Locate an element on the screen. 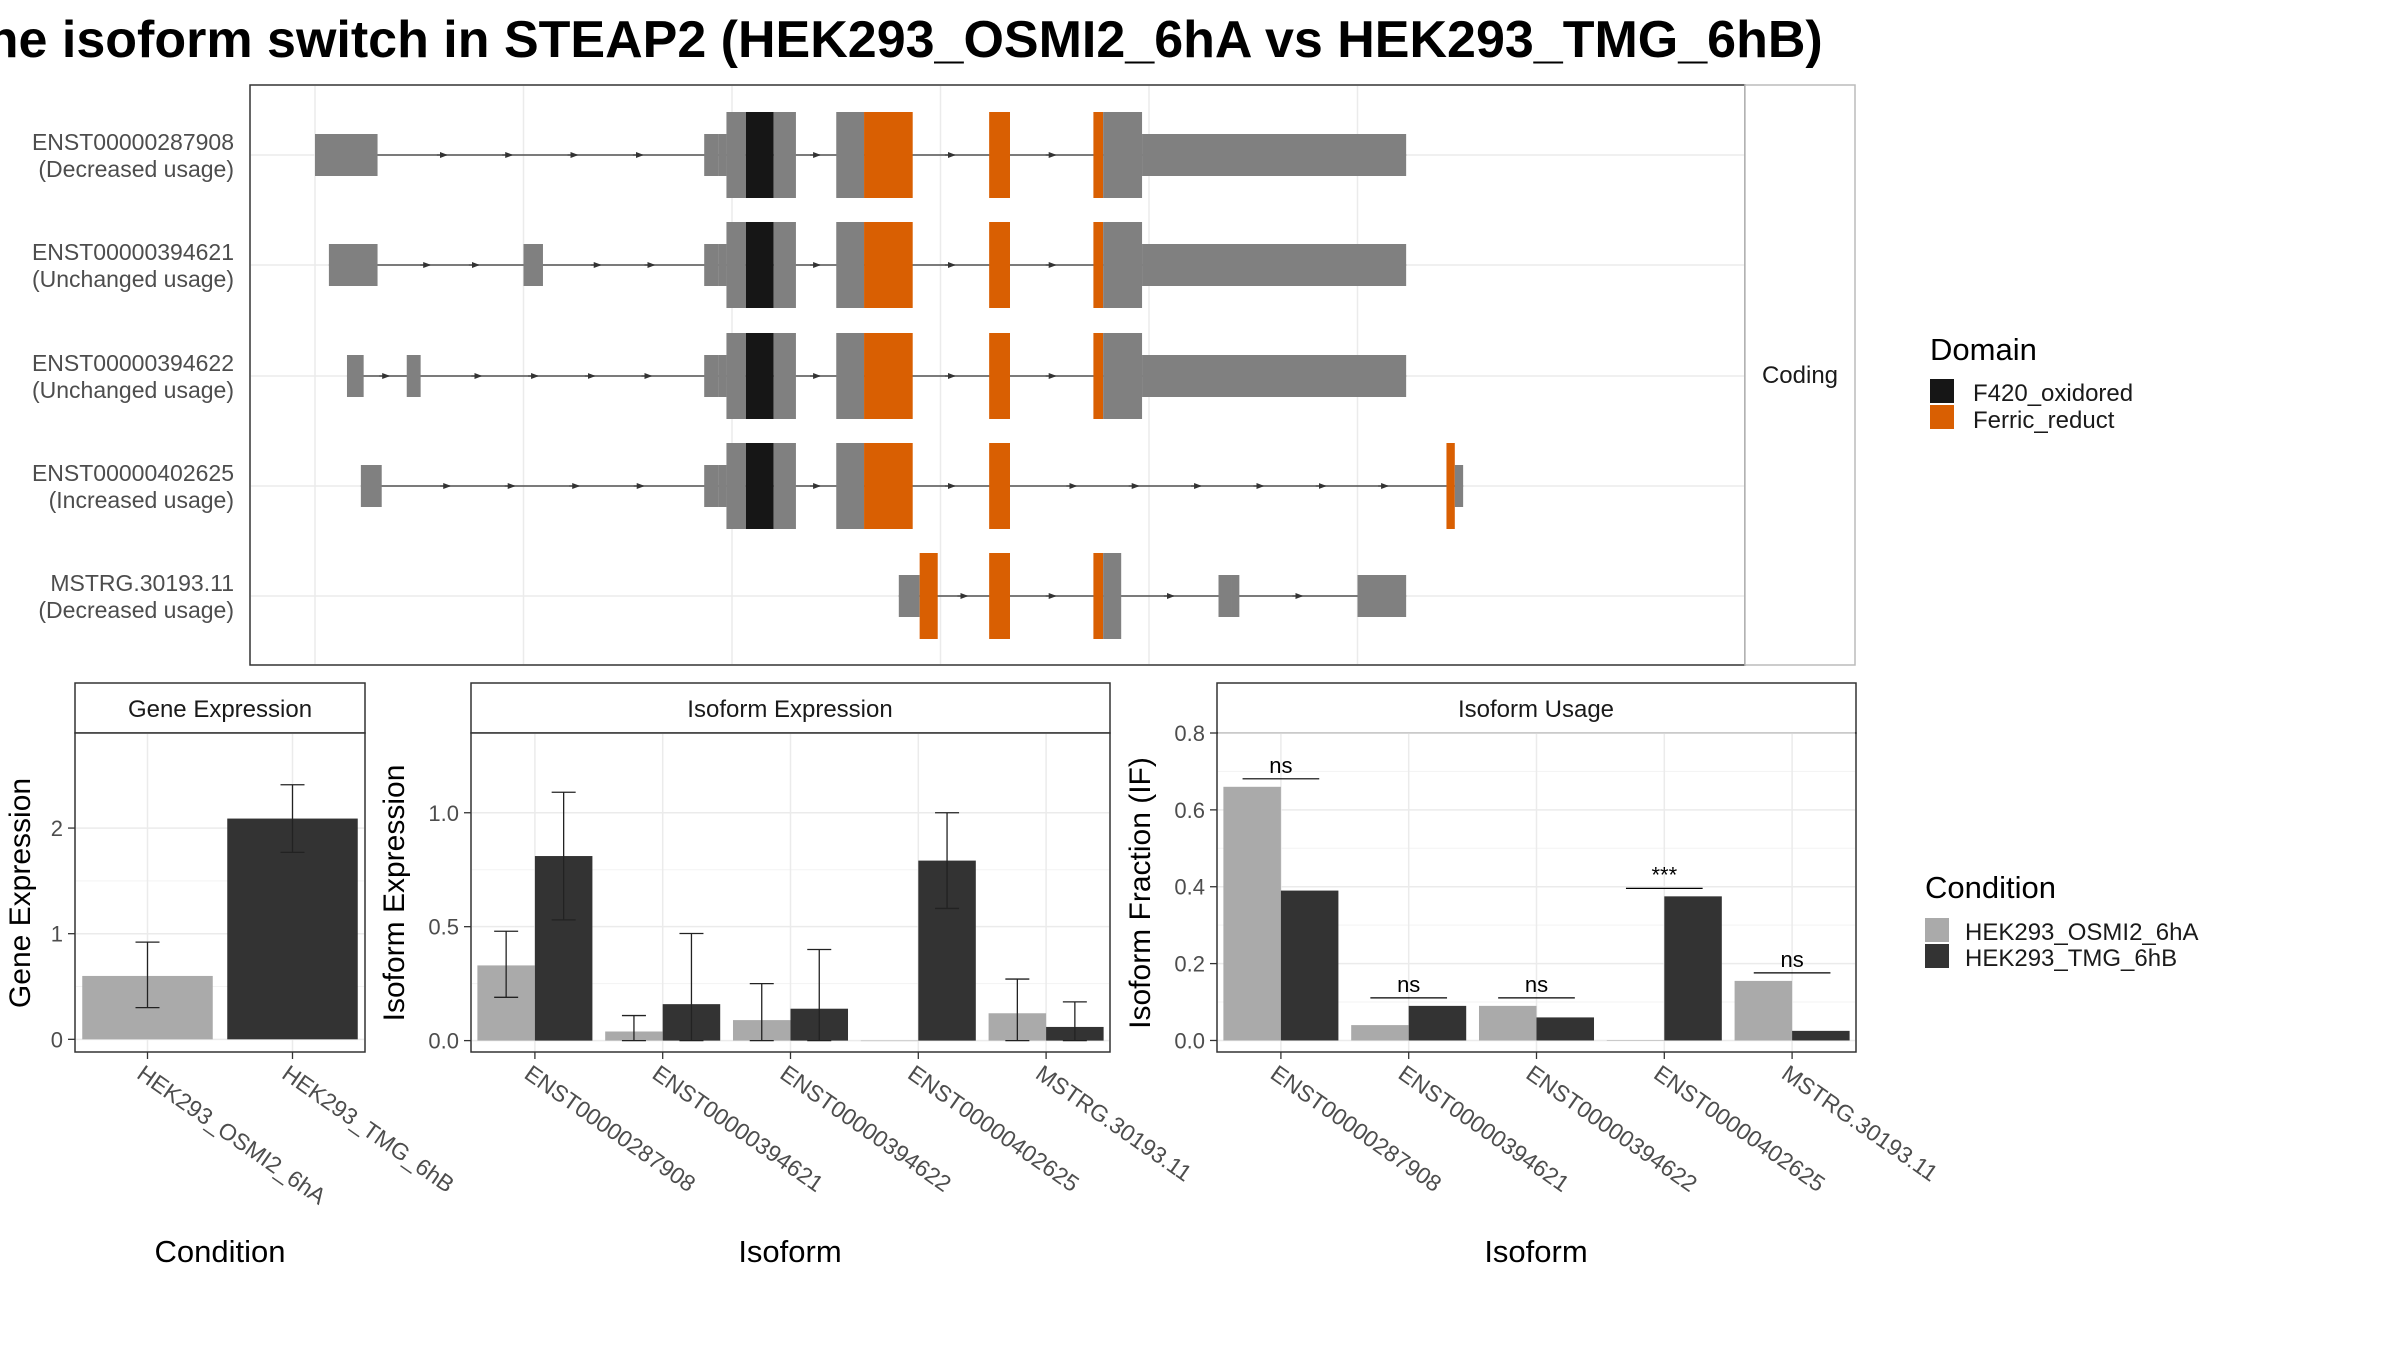 Image resolution: width=2400 pixels, height=1350 pixels. y-tick-label: 0.4 is located at coordinates (1189, 887).